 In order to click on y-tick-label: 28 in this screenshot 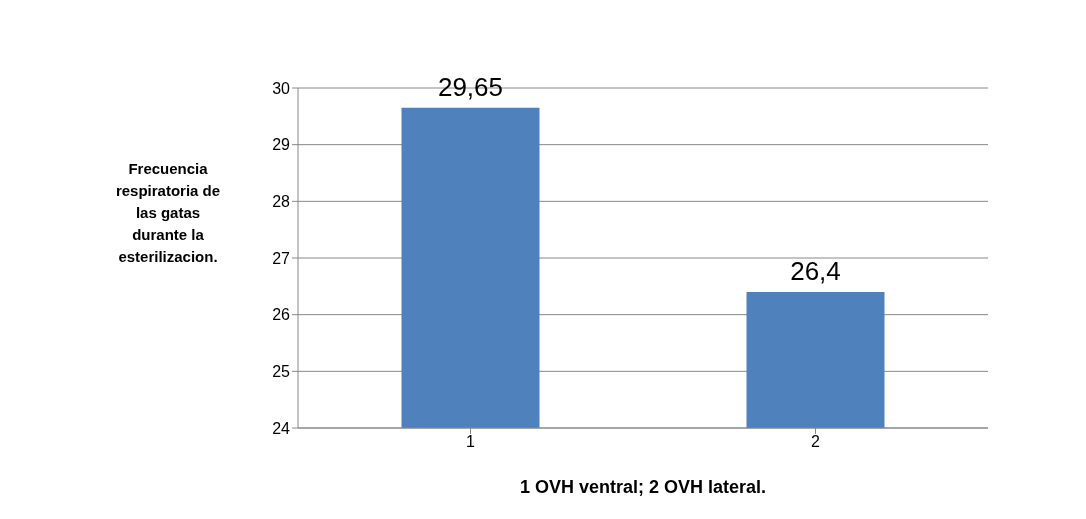, I will do `click(281, 202)`.